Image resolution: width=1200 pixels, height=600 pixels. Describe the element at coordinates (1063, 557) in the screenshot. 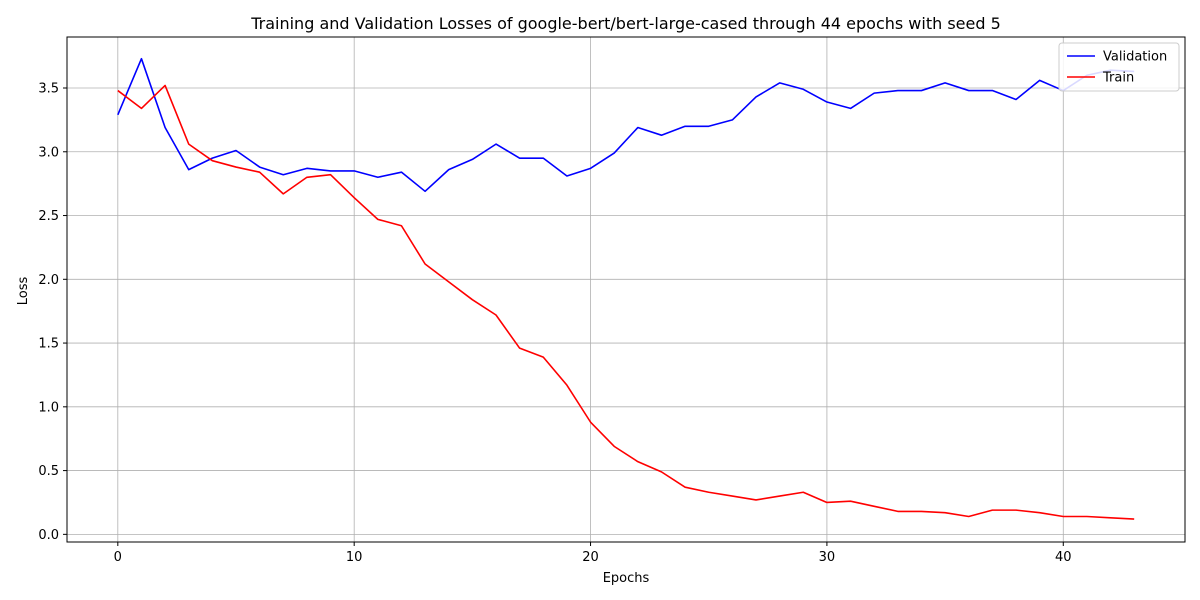

I see `x-tick-label: 40` at that location.